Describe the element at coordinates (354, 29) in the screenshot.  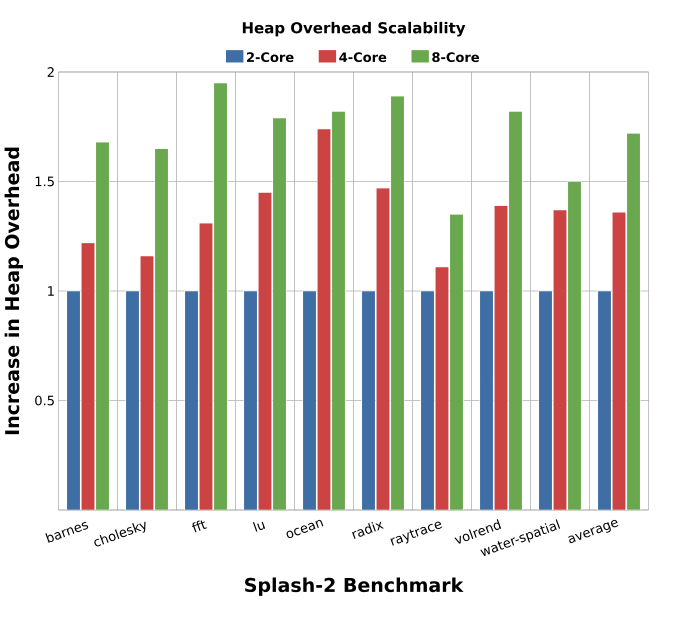
I see `chart-title: Heap Overhead Scalability` at that location.